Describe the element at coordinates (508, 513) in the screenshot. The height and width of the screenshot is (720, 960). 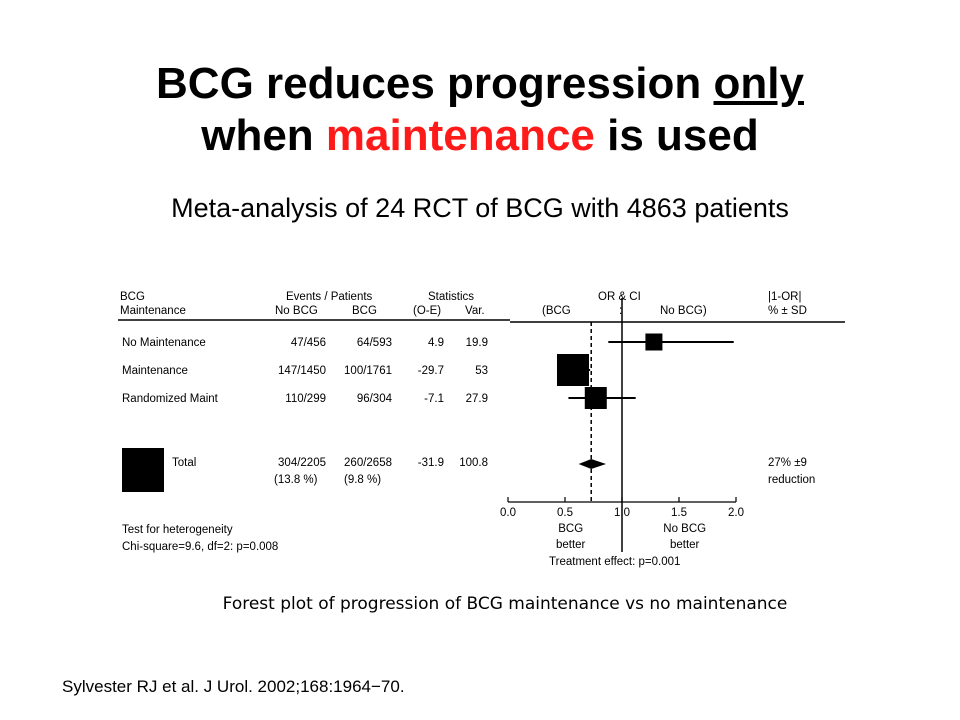
I see `x-axis-tick-label: 0.0` at that location.